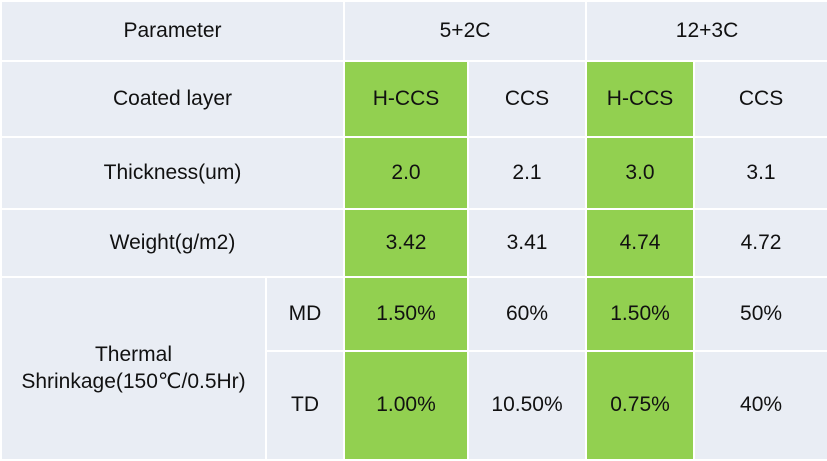 The width and height of the screenshot is (827, 461). I want to click on header-group-12-3c: 12+3C, so click(706, 31).